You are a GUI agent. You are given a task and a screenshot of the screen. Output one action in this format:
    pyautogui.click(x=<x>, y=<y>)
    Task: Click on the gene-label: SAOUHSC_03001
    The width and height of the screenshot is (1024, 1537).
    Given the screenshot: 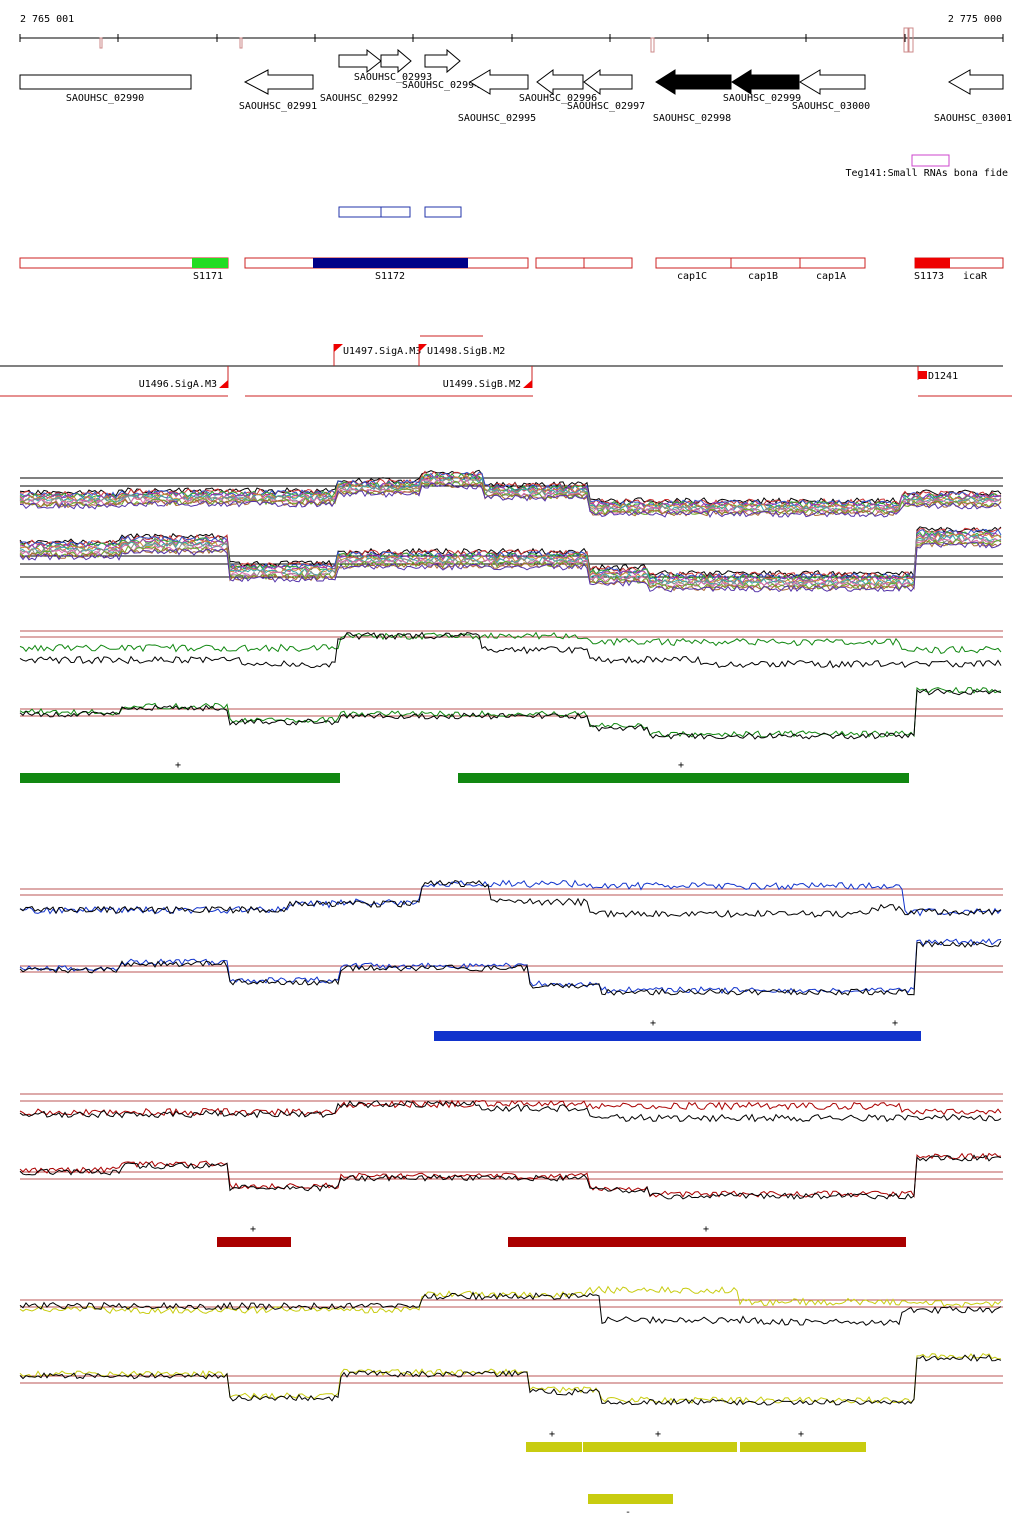 What is the action you would take?
    pyautogui.click(x=973, y=118)
    